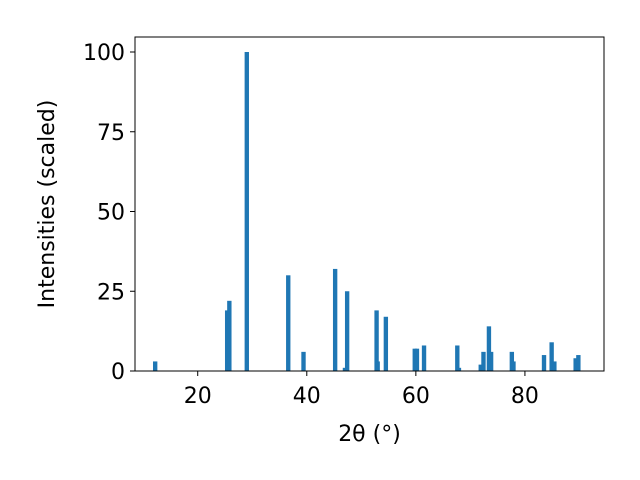 Image resolution: width=640 pixels, height=480 pixels. What do you see at coordinates (118, 372) in the screenshot?
I see `y-tick-label: 0` at bounding box center [118, 372].